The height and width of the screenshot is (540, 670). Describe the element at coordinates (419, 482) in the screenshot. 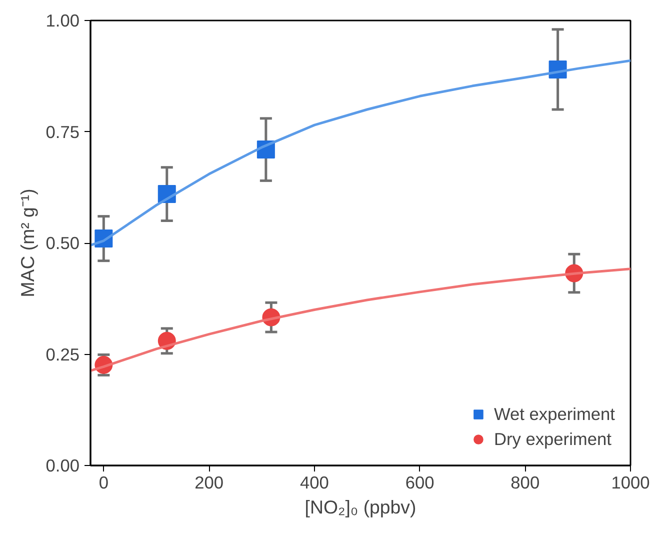

I see `x-tick-label: 600` at that location.